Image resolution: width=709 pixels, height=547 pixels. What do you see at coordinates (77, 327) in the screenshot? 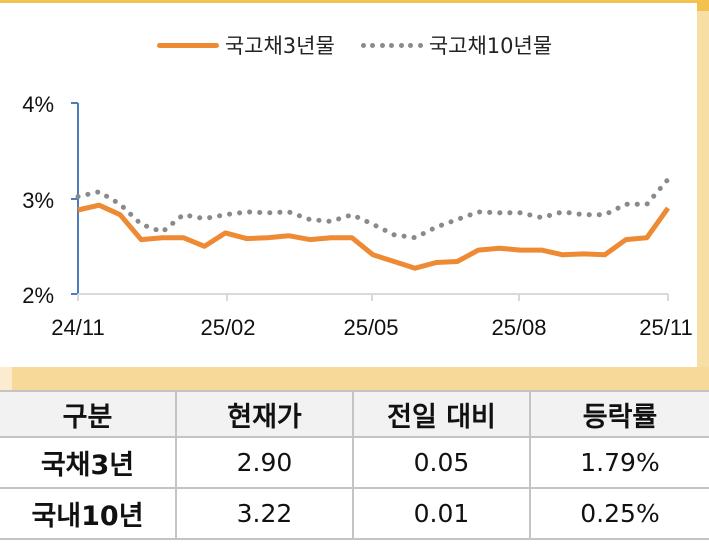
I see `x-label-2411: 24/11` at bounding box center [77, 327].